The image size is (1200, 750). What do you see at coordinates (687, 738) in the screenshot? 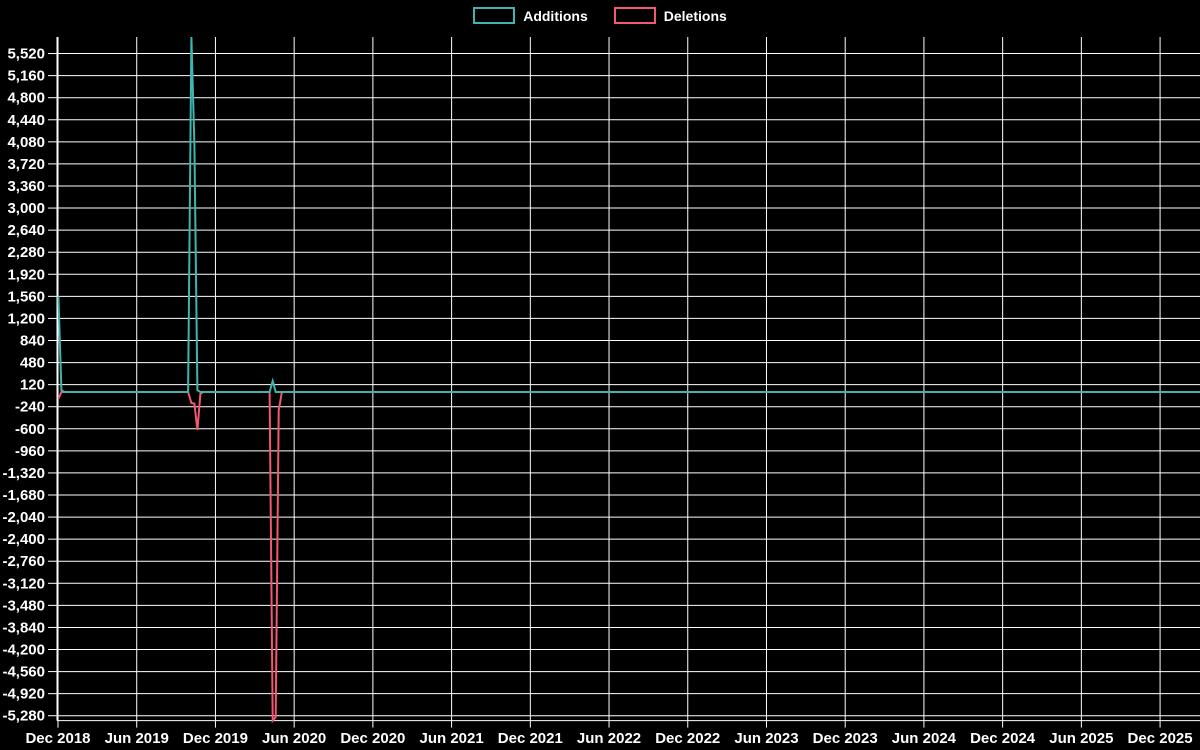
I see `x-tick-label: Dec 2022` at bounding box center [687, 738].